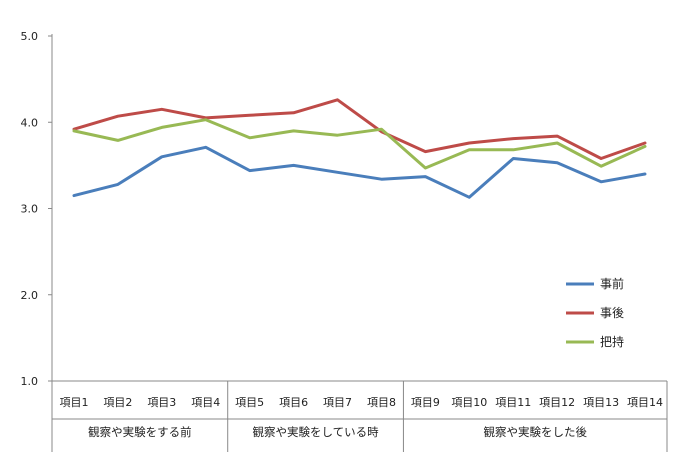 This screenshot has width=690, height=455. What do you see at coordinates (612, 283) in the screenshot?
I see `legend-label: 事前` at bounding box center [612, 283].